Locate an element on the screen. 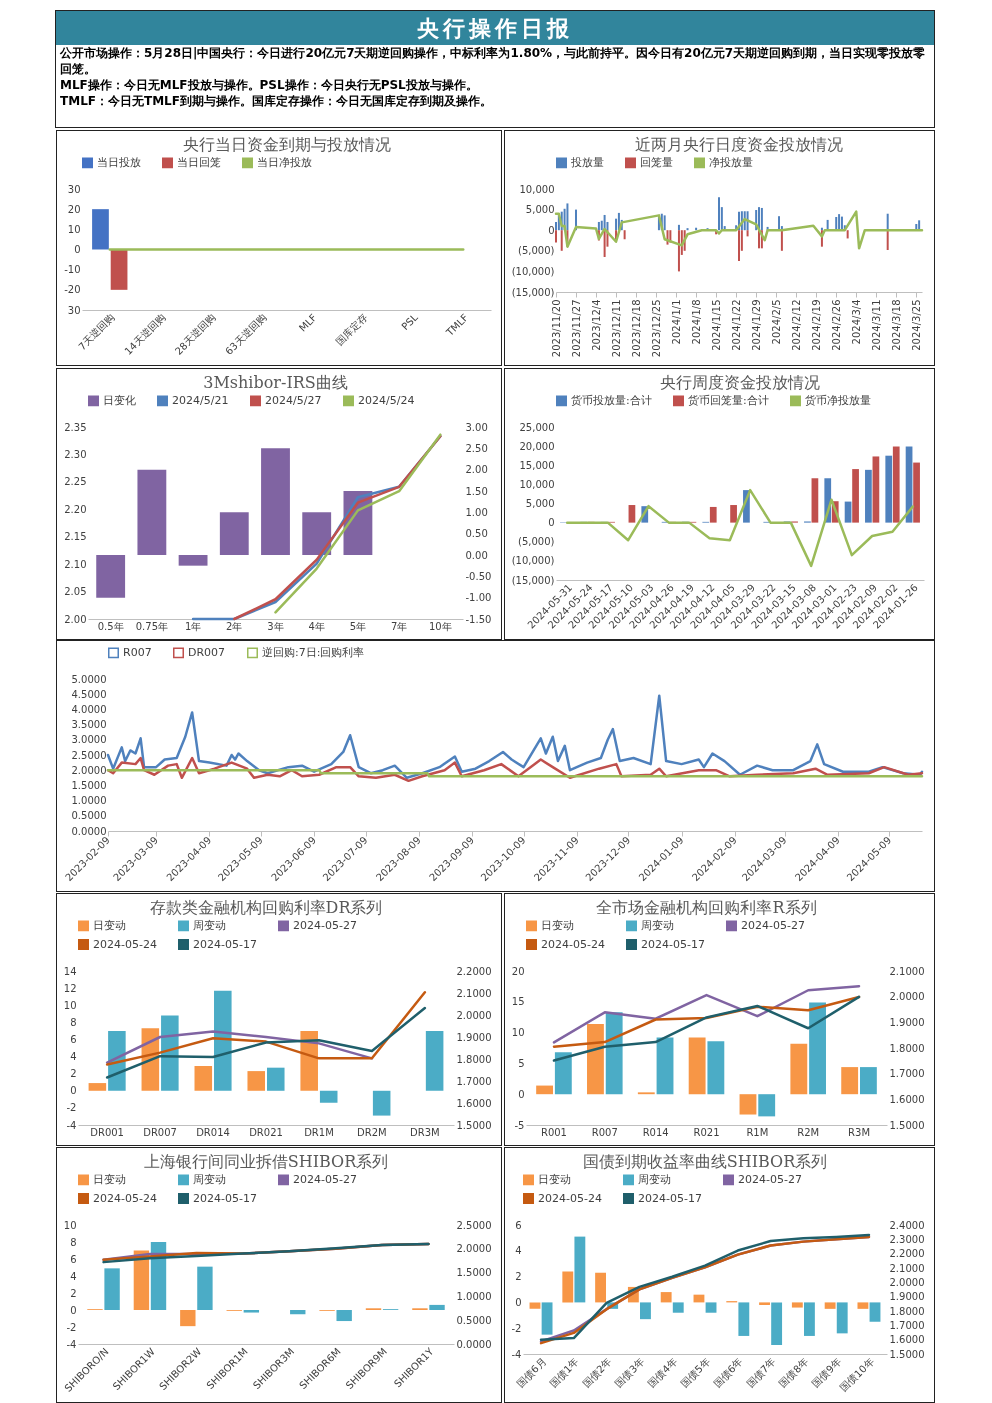 This screenshot has height=1403, width=992. y2-tick-label: 2.2000 is located at coordinates (474, 971).